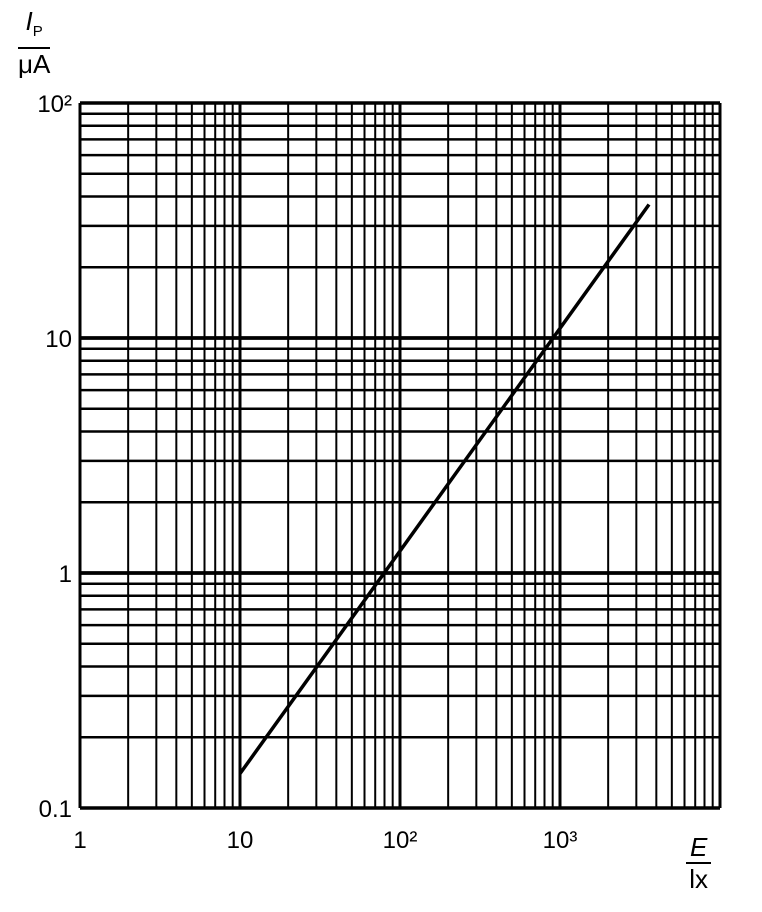 The image size is (762, 912). I want to click on y-tick-label: 10, so click(58, 339).